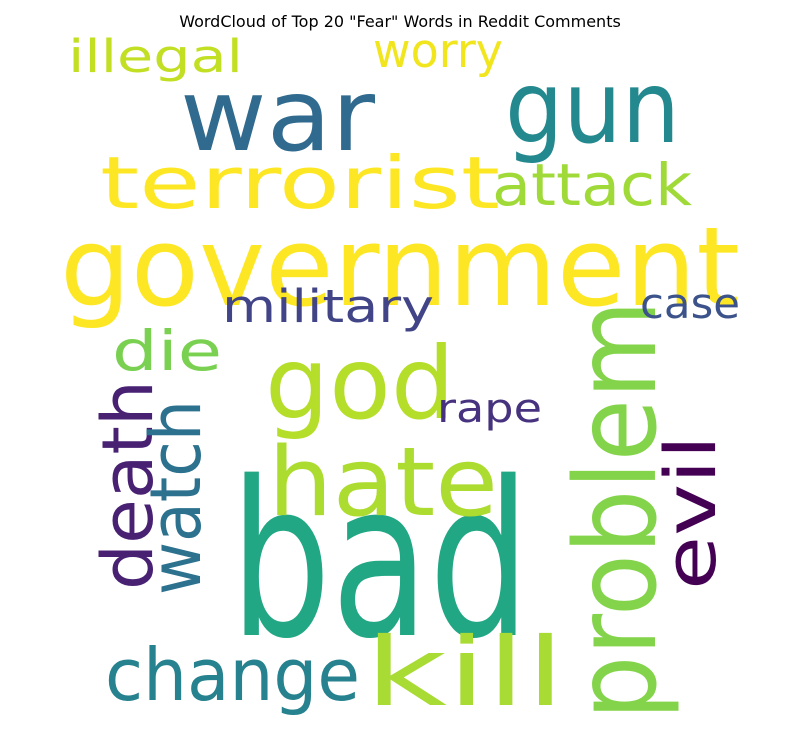 The height and width of the screenshot is (746, 800). What do you see at coordinates (278, 115) in the screenshot?
I see `word-war: war` at bounding box center [278, 115].